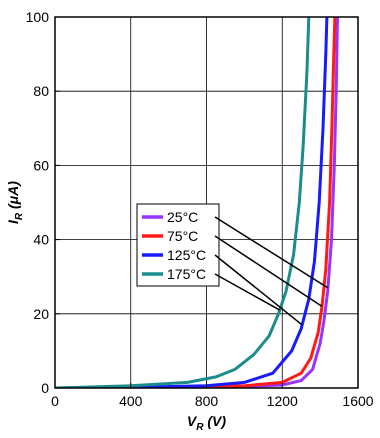 This screenshot has width=380, height=438. I want to click on legend-label: 25°C, so click(182, 217).